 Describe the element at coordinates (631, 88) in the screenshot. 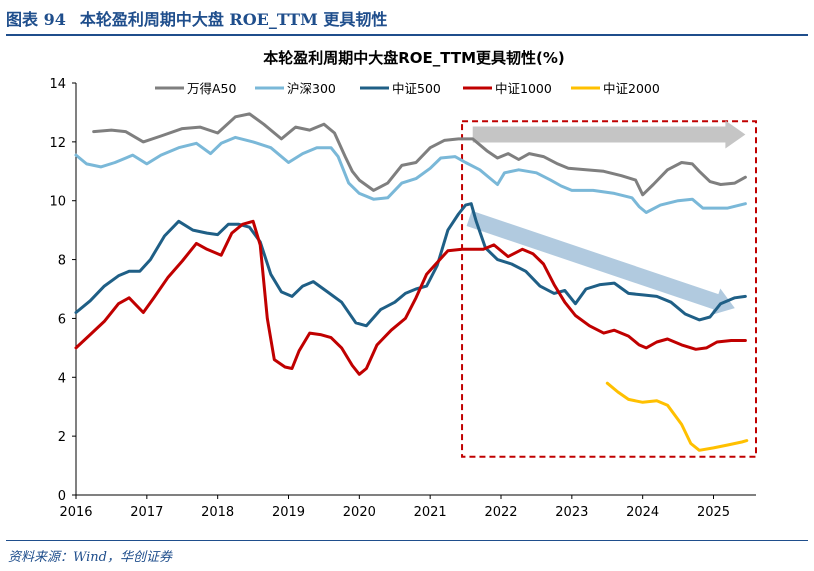

I see `legend-label: 中证2000` at that location.